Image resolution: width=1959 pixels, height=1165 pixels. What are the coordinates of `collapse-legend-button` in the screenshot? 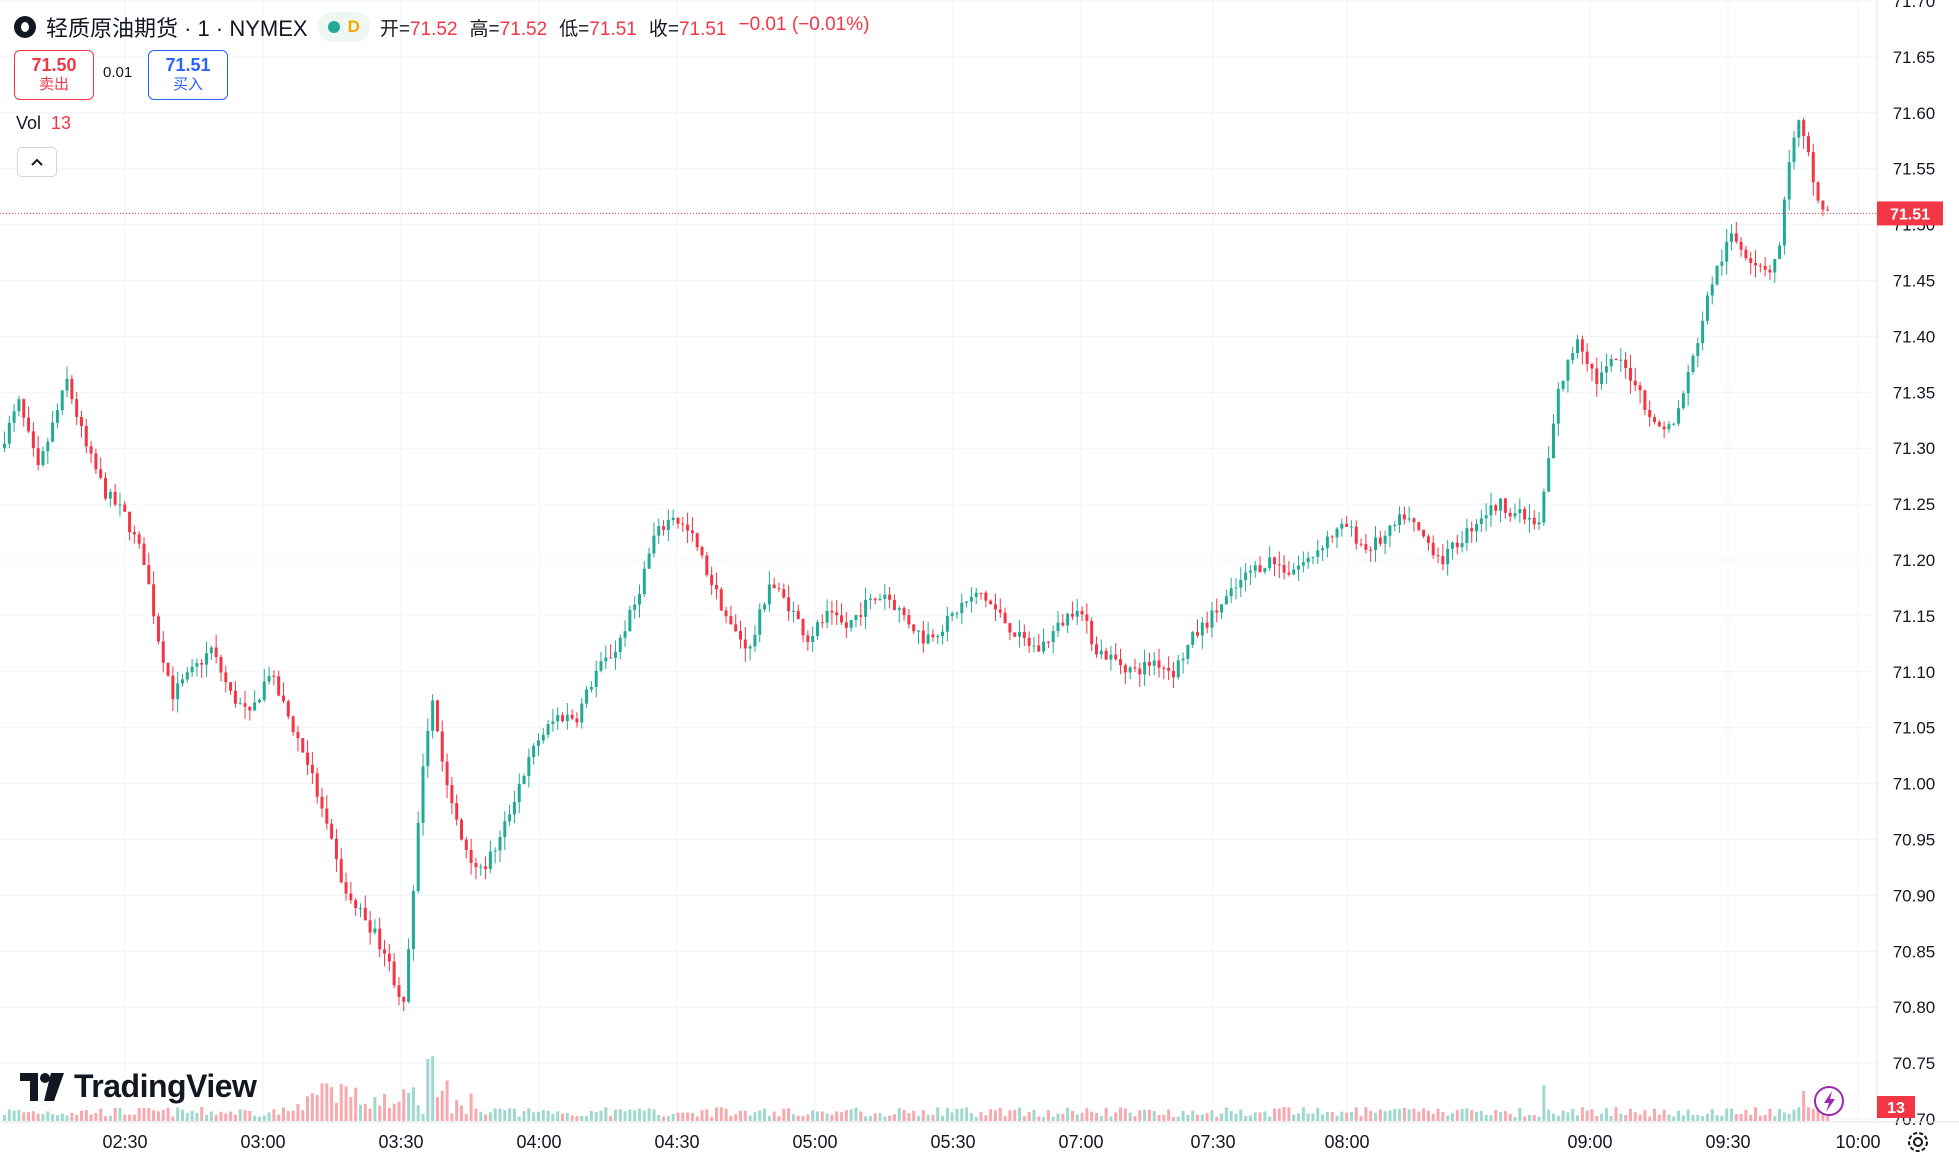 It's located at (37, 162).